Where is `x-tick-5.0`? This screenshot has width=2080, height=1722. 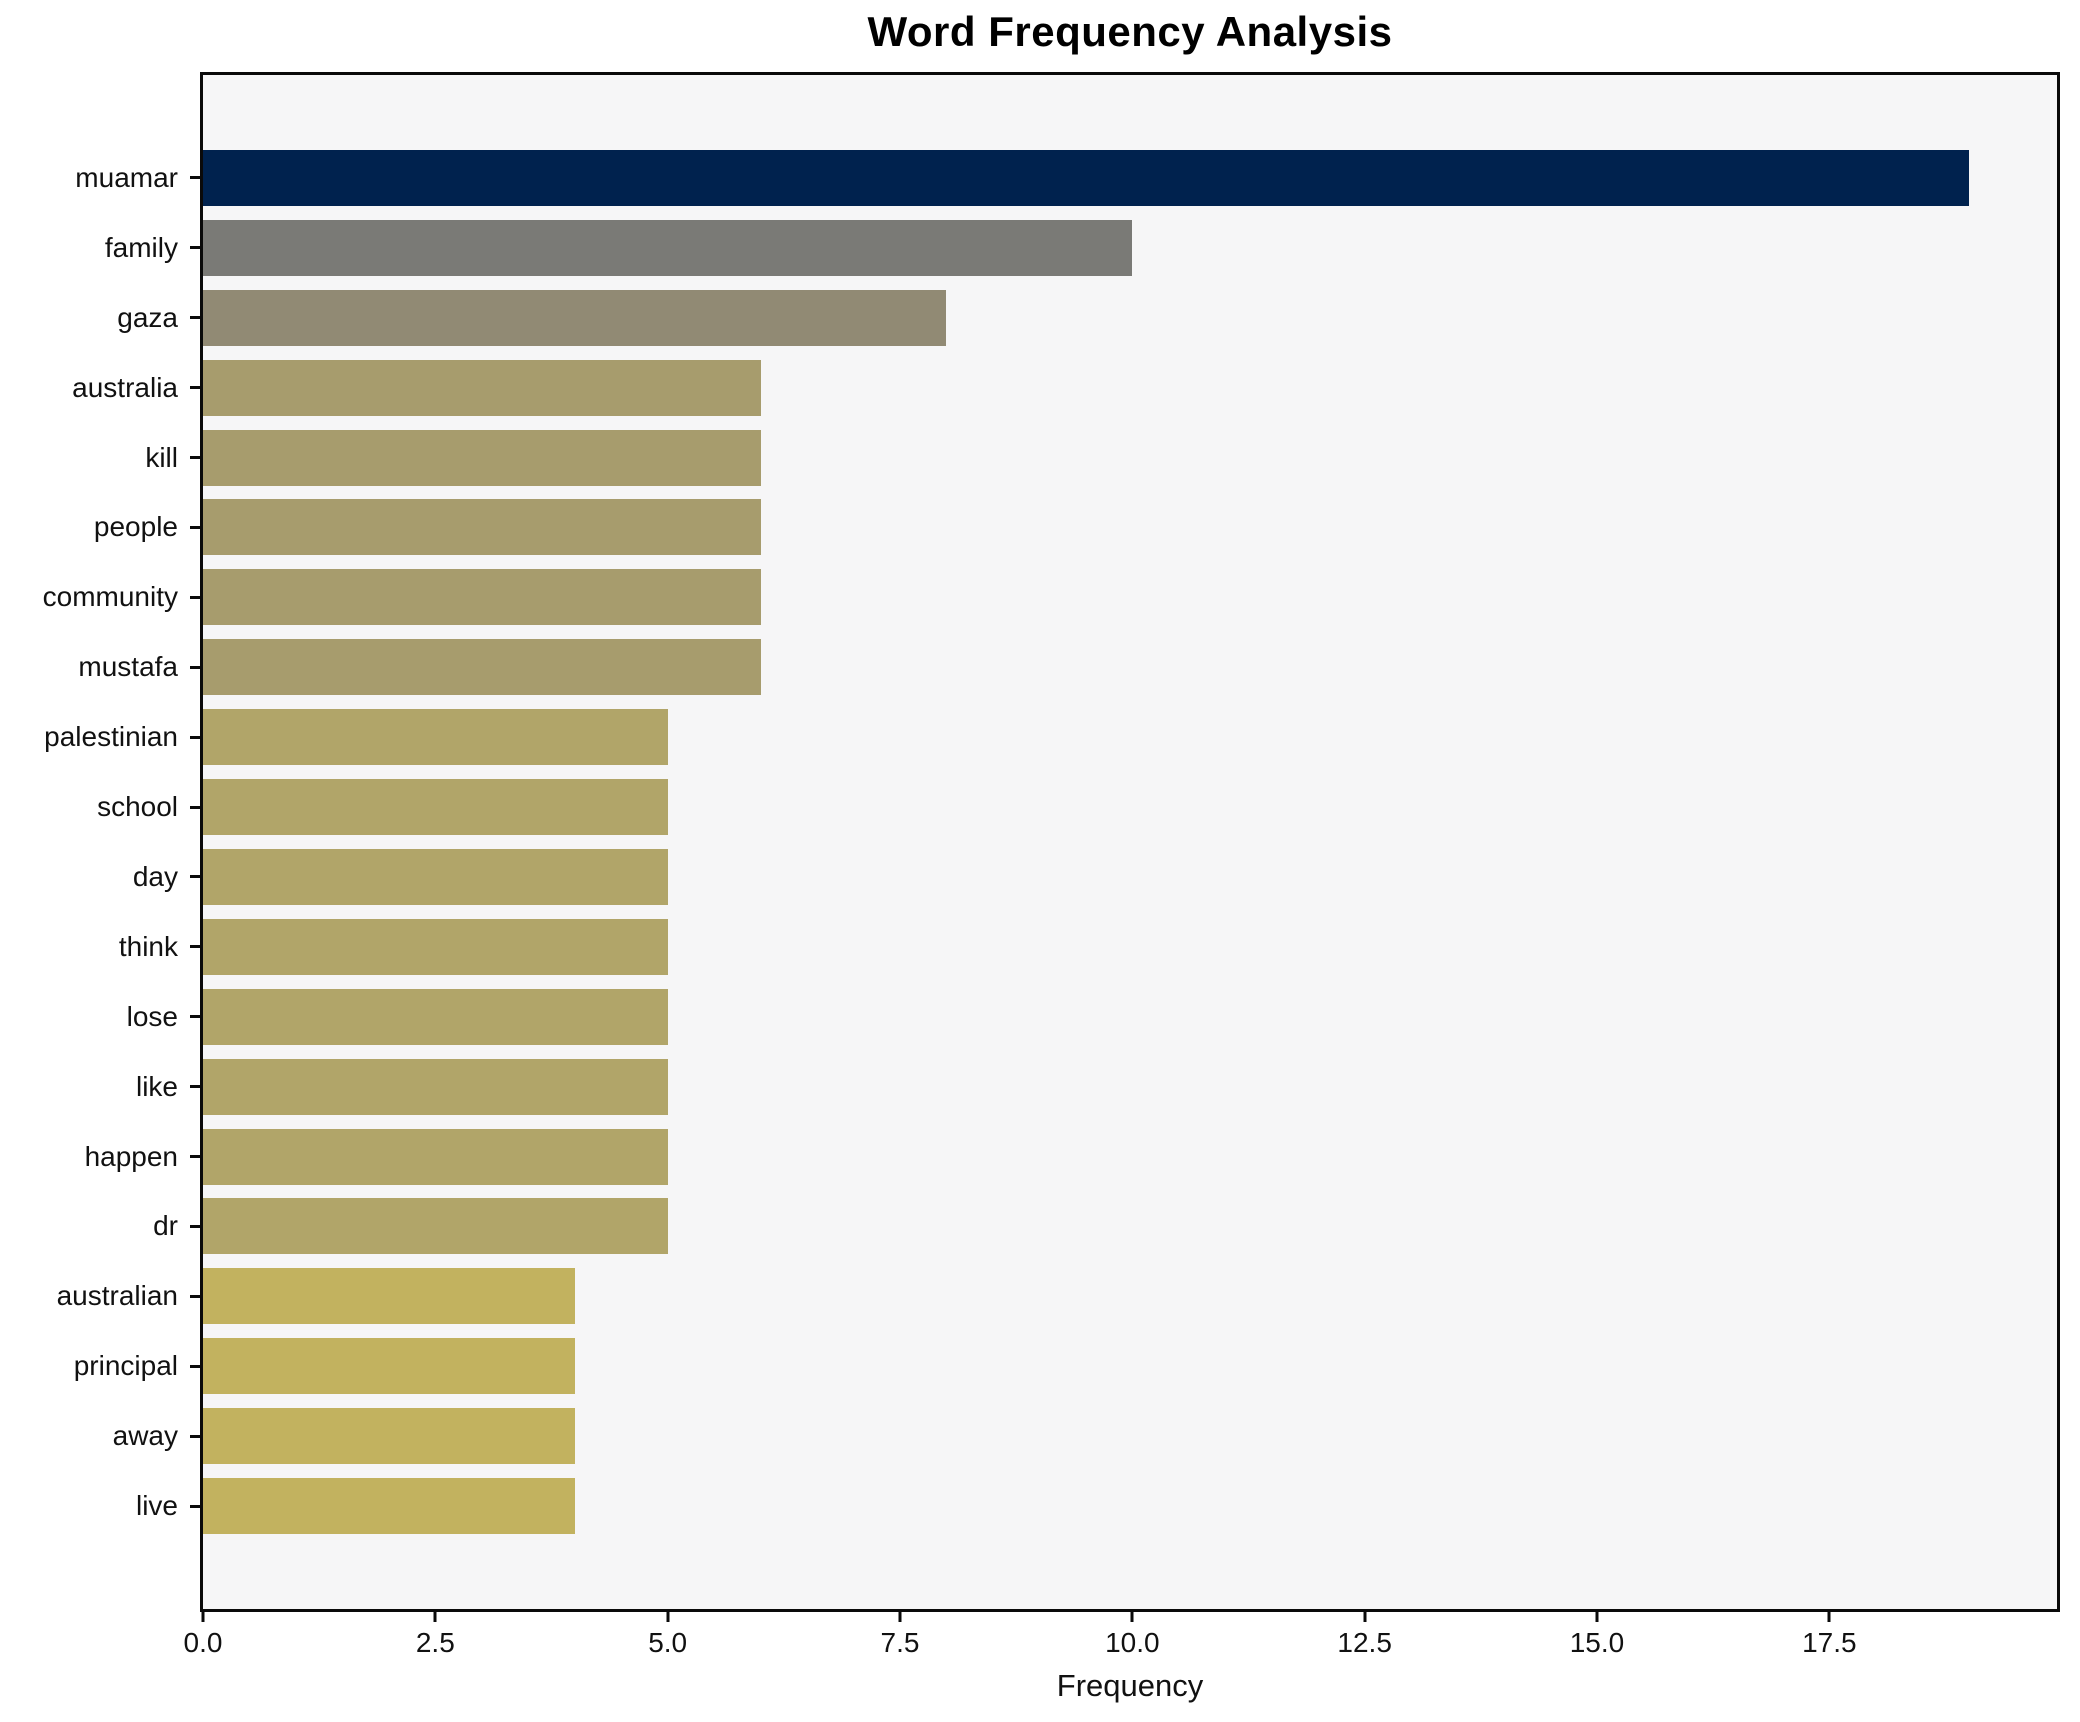
x-tick-5.0 is located at coordinates (668, 1615).